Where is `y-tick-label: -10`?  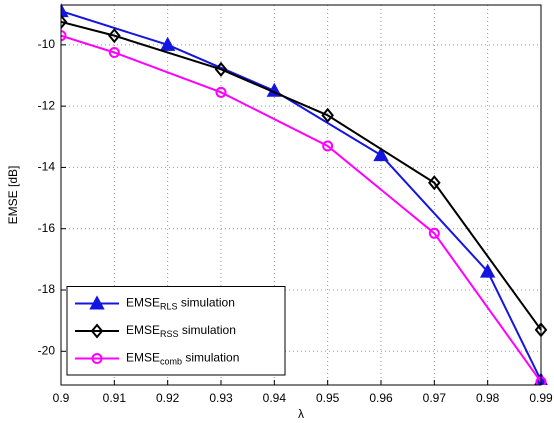 y-tick-label: -10 is located at coordinates (47, 44).